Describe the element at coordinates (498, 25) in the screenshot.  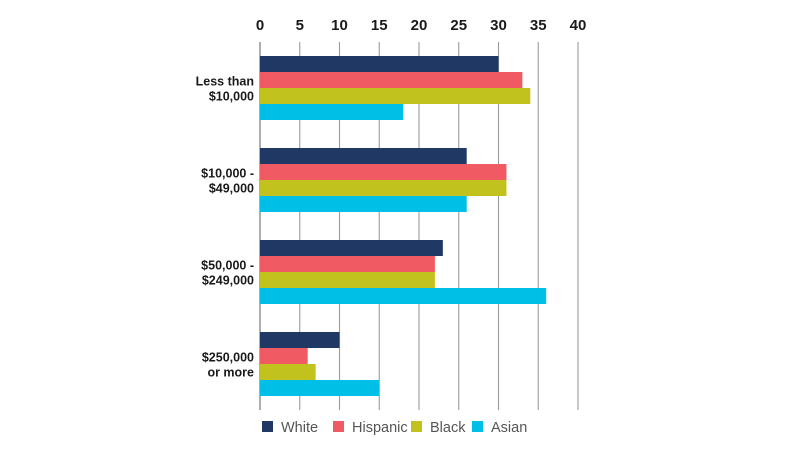
I see `x-tick-label: 30` at that location.